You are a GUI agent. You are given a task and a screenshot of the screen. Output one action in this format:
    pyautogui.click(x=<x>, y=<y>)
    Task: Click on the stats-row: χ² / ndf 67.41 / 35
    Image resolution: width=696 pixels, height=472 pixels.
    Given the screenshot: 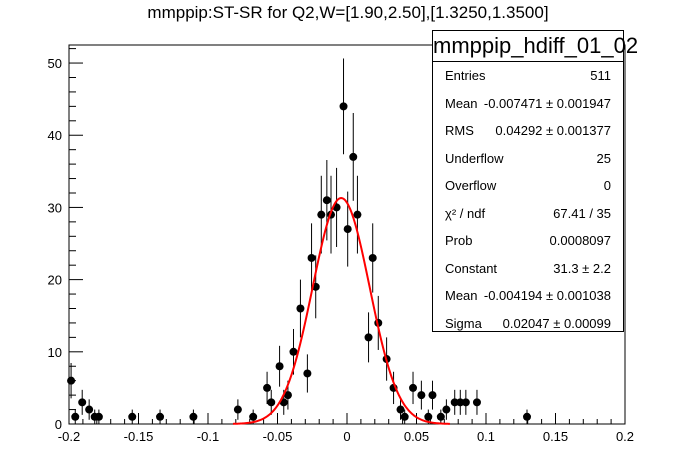 What is the action you would take?
    pyautogui.click(x=528, y=214)
    